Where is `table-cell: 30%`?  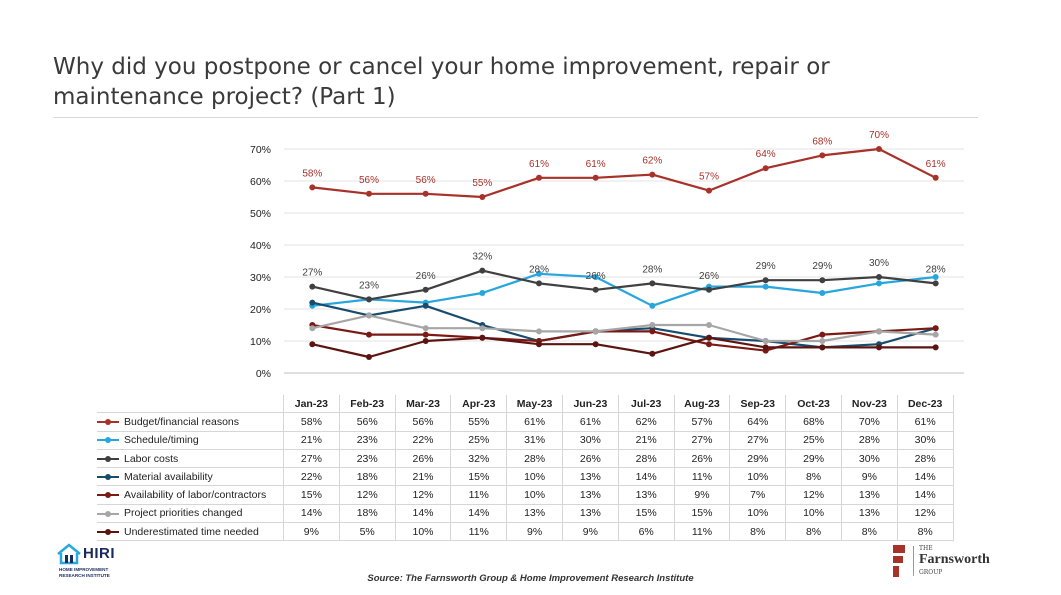 table-cell: 30% is located at coordinates (869, 458).